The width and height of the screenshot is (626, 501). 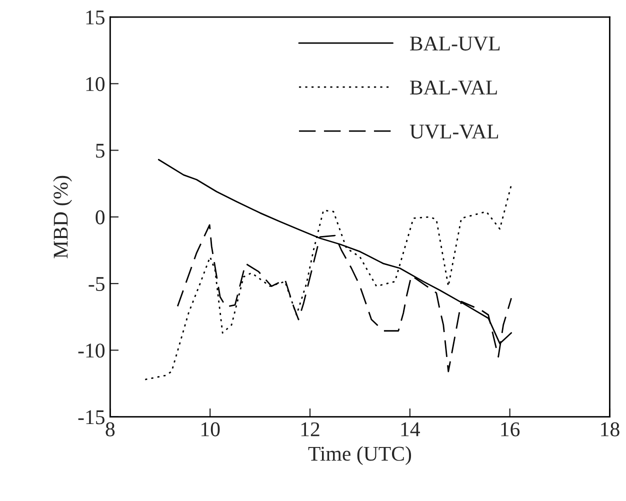 What do you see at coordinates (455, 43) in the screenshot?
I see `legend-label: BAL-UVL` at bounding box center [455, 43].